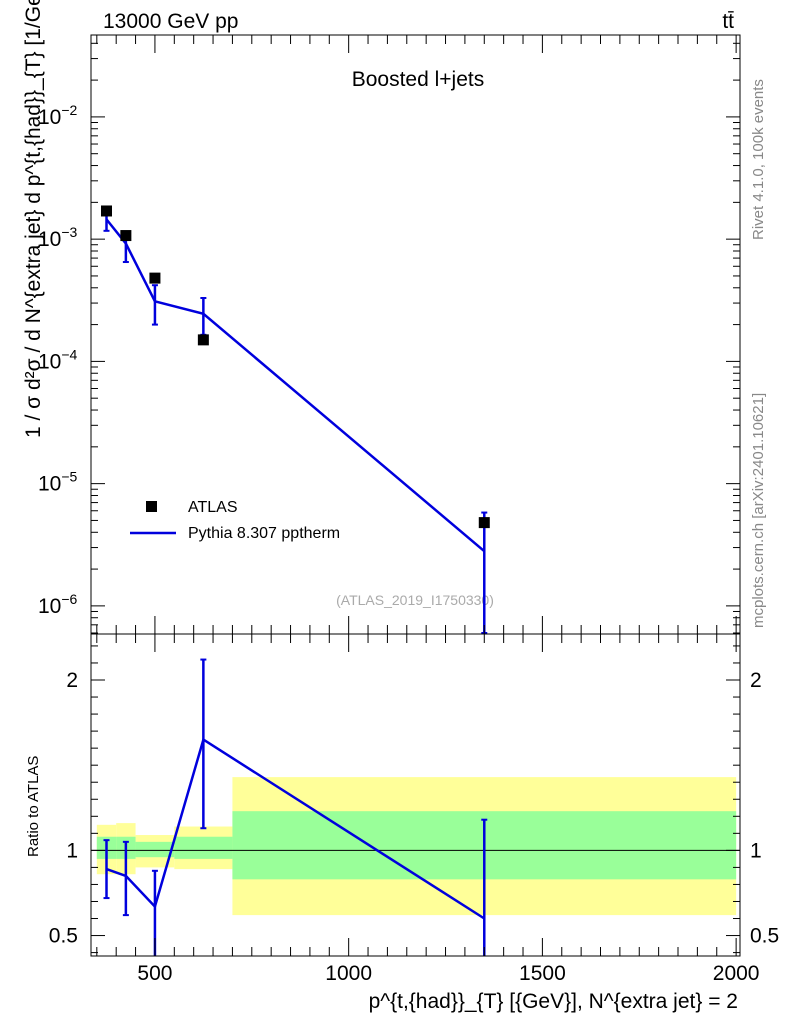 This screenshot has height=1024, width=786. What do you see at coordinates (151, 506) in the screenshot?
I see `legend-atlas-marker` at bounding box center [151, 506].